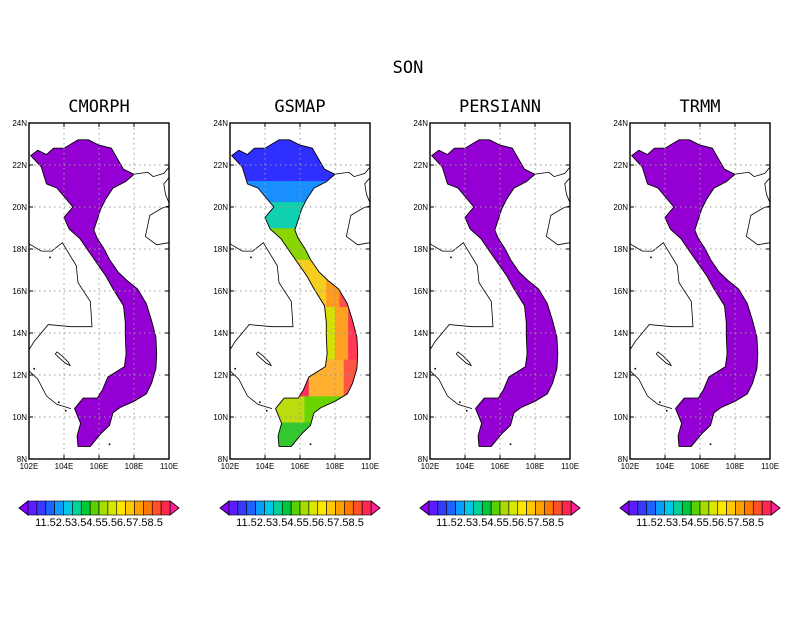 The width and height of the screenshot is (800, 618). What do you see at coordinates (500, 107) in the screenshot?
I see `panel-title: PERSIANN` at bounding box center [500, 107].